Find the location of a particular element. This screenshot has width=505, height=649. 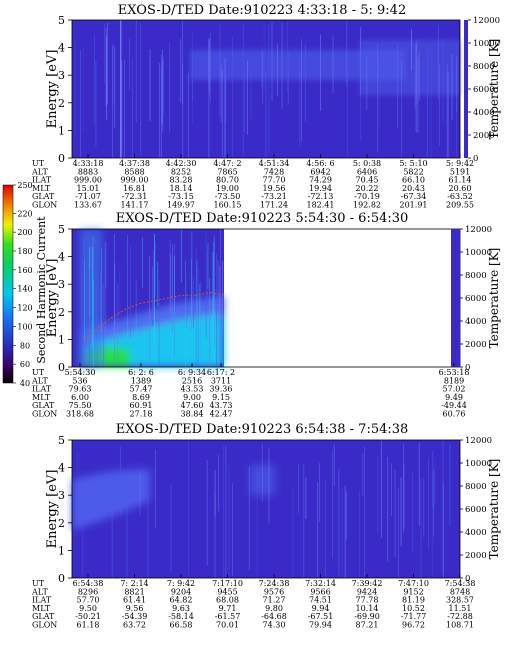

colorbar-tick-label: 160 is located at coordinates (24, 270).